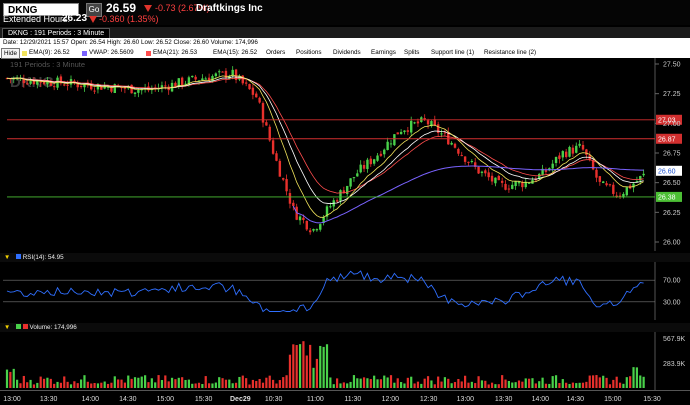 The width and height of the screenshot is (690, 405). What do you see at coordinates (383, 52) in the screenshot?
I see `menu-earnings: Earnings` at bounding box center [383, 52].